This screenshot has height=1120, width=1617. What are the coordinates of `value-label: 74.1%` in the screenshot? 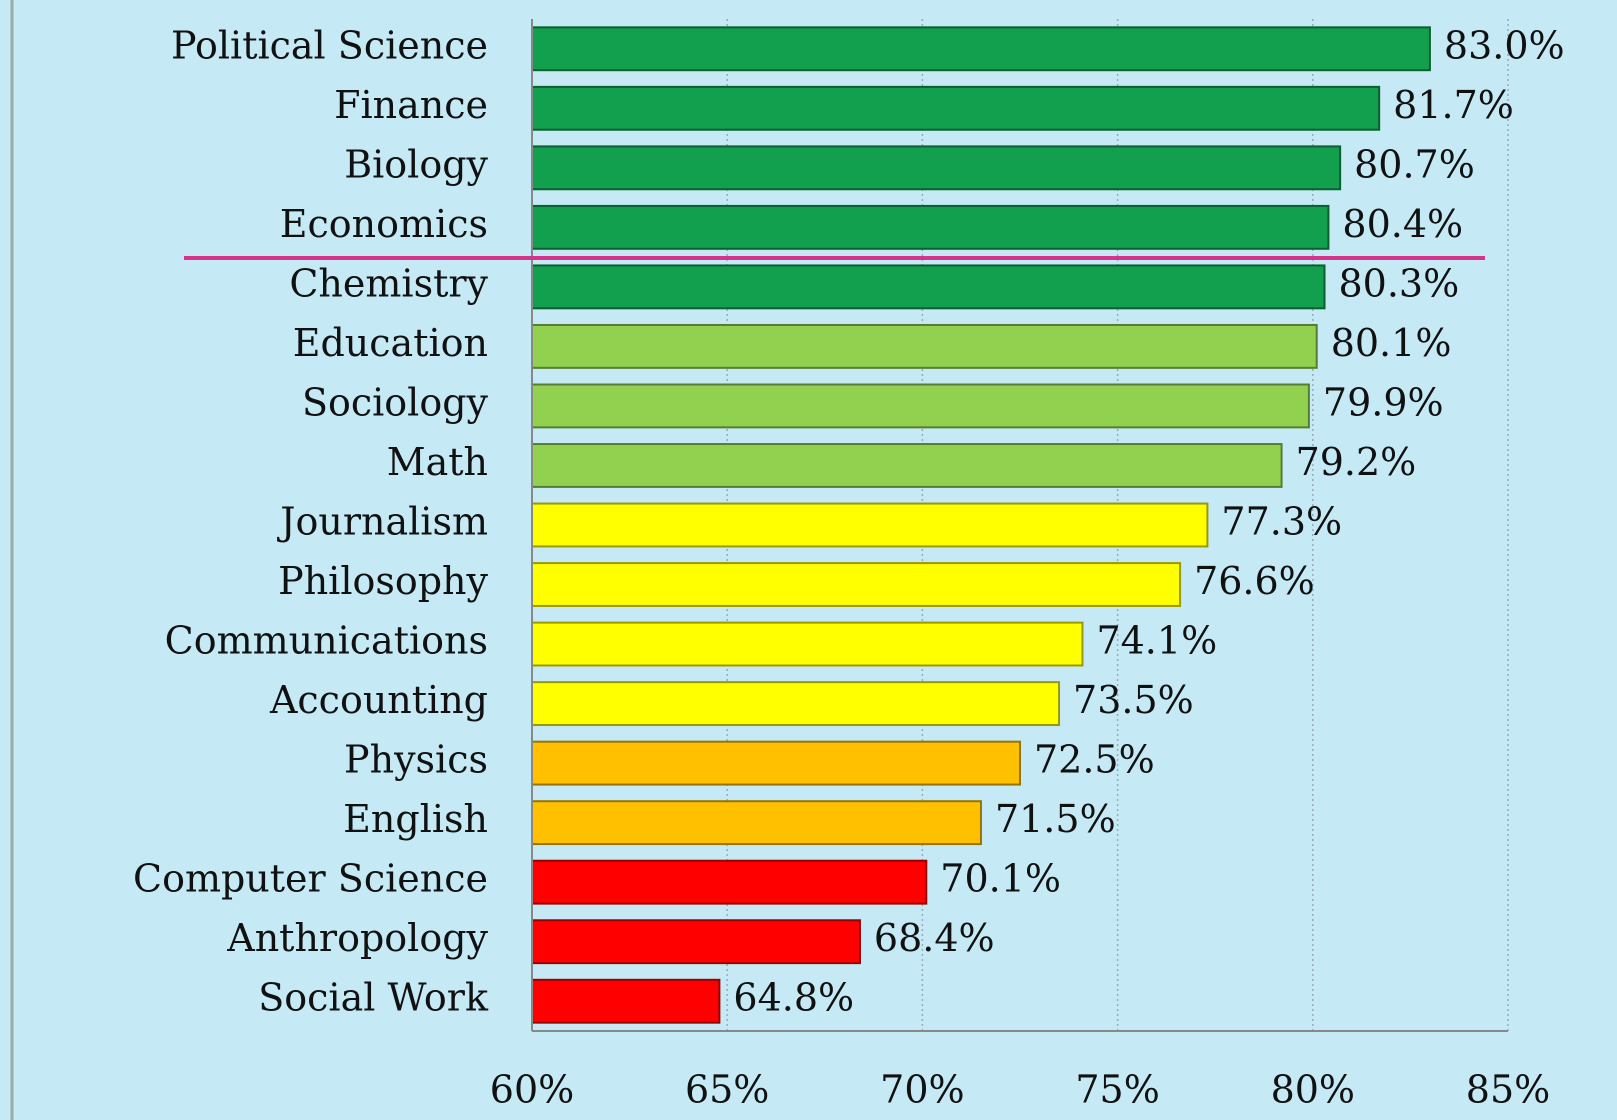 It's located at (1156, 641).